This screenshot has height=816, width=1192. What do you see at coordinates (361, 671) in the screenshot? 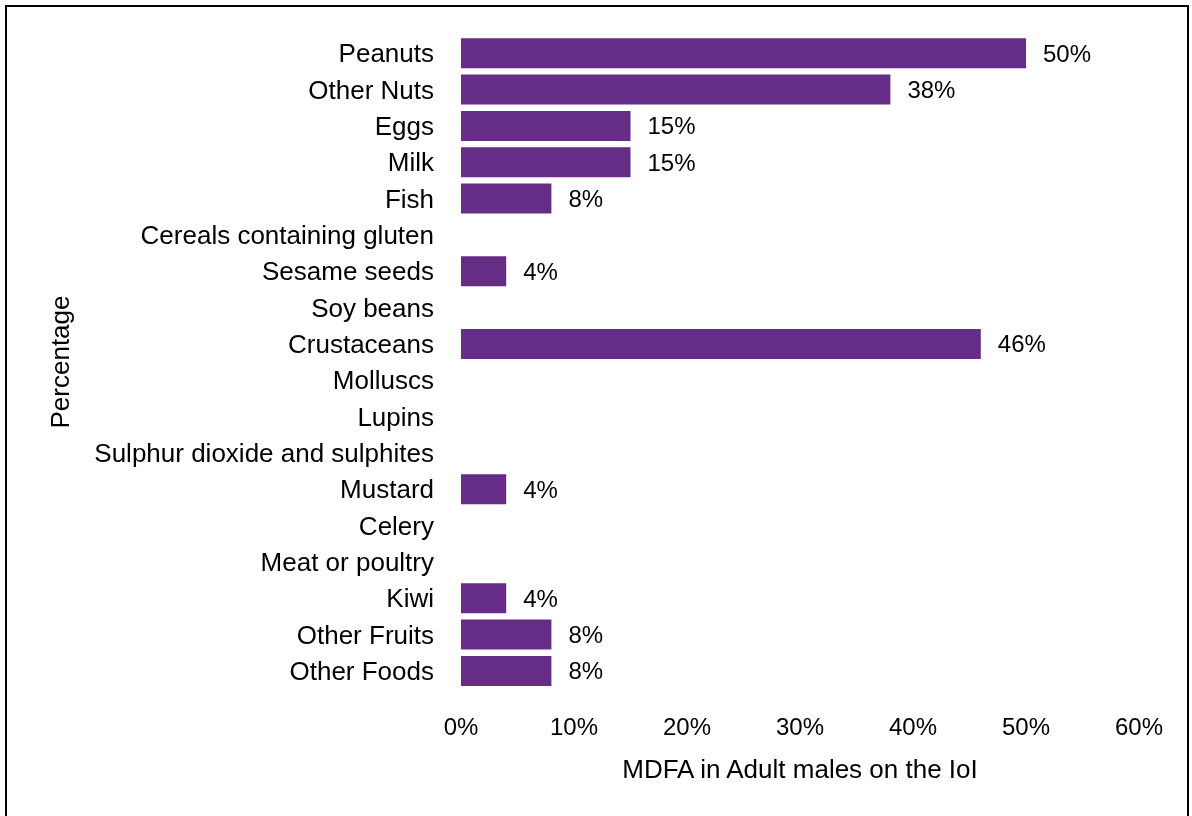
I see `y-tick-label: Other Foods` at bounding box center [361, 671].